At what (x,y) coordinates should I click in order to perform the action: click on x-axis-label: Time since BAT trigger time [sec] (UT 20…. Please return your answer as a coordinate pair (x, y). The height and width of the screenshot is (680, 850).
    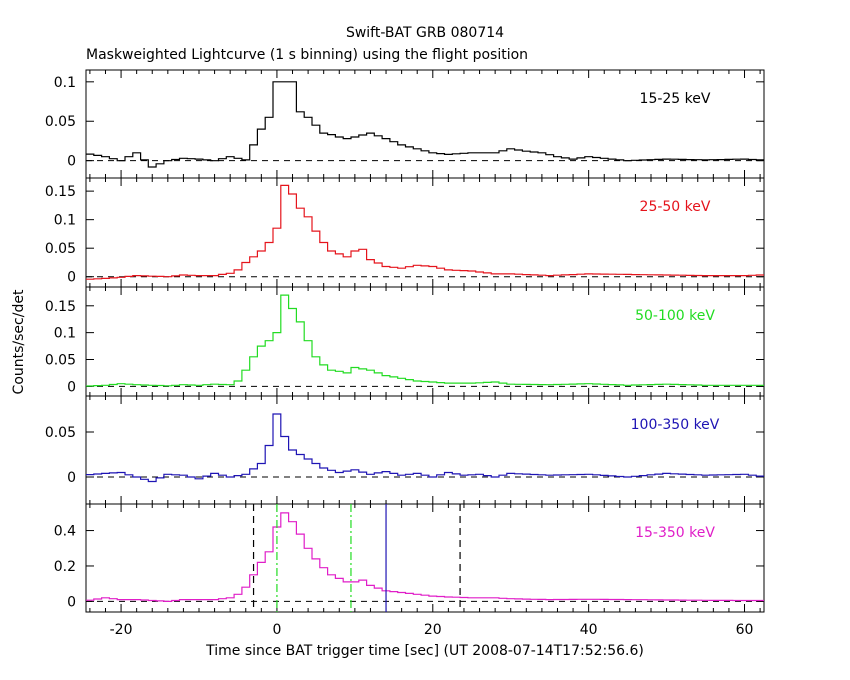
    Looking at the image, I should click on (424, 651).